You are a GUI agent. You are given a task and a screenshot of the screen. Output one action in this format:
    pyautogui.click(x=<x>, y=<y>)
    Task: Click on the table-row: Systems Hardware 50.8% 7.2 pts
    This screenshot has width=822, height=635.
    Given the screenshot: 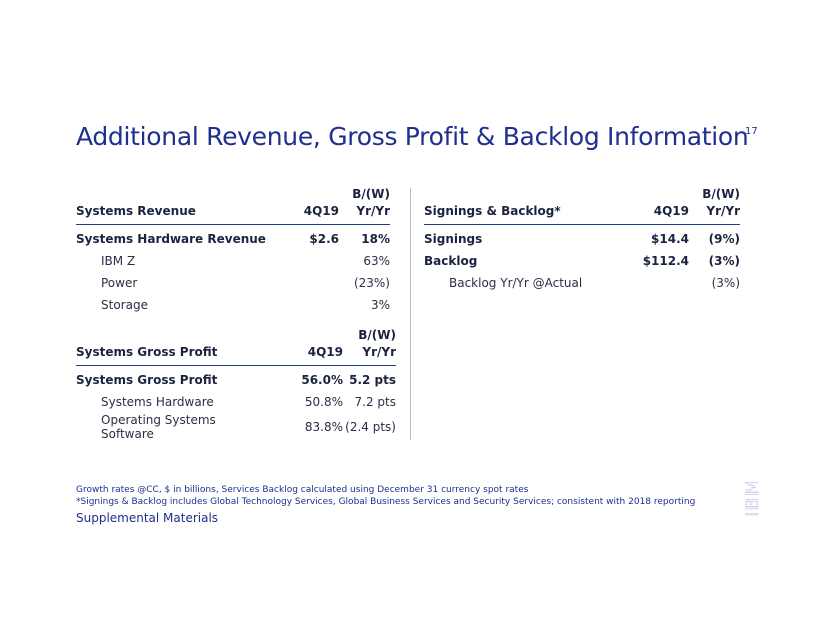 What is the action you would take?
    pyautogui.click(x=236, y=402)
    